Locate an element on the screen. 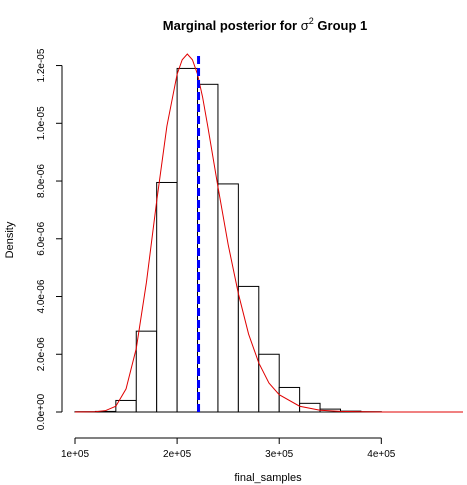 This screenshot has width=467, height=485. x-tick-label-1: 2e+05 is located at coordinates (177, 454).